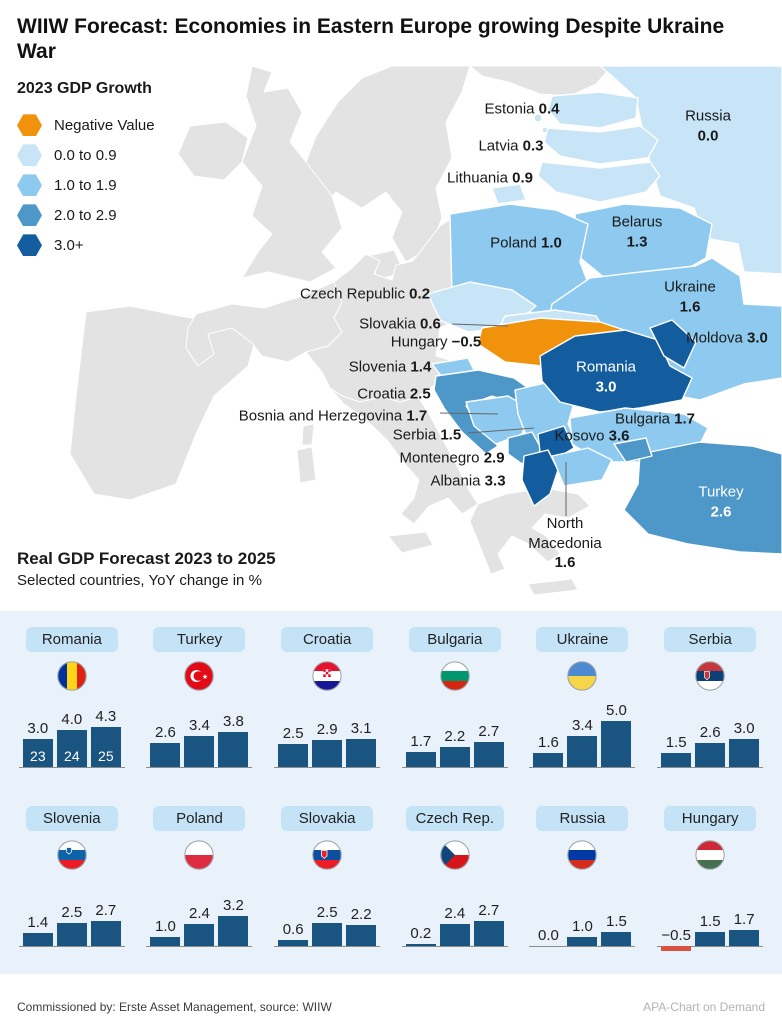  What do you see at coordinates (541, 81) in the screenshot?
I see `land-finland` at bounding box center [541, 81].